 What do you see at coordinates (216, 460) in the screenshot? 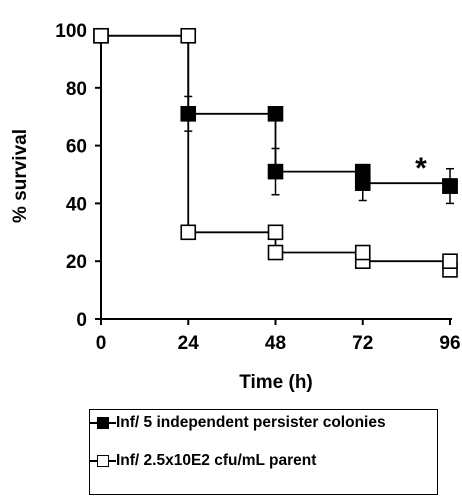
I see `legend-label-parent: Inf/ 2.5x10E2 cfu/mL parent` at bounding box center [216, 460].